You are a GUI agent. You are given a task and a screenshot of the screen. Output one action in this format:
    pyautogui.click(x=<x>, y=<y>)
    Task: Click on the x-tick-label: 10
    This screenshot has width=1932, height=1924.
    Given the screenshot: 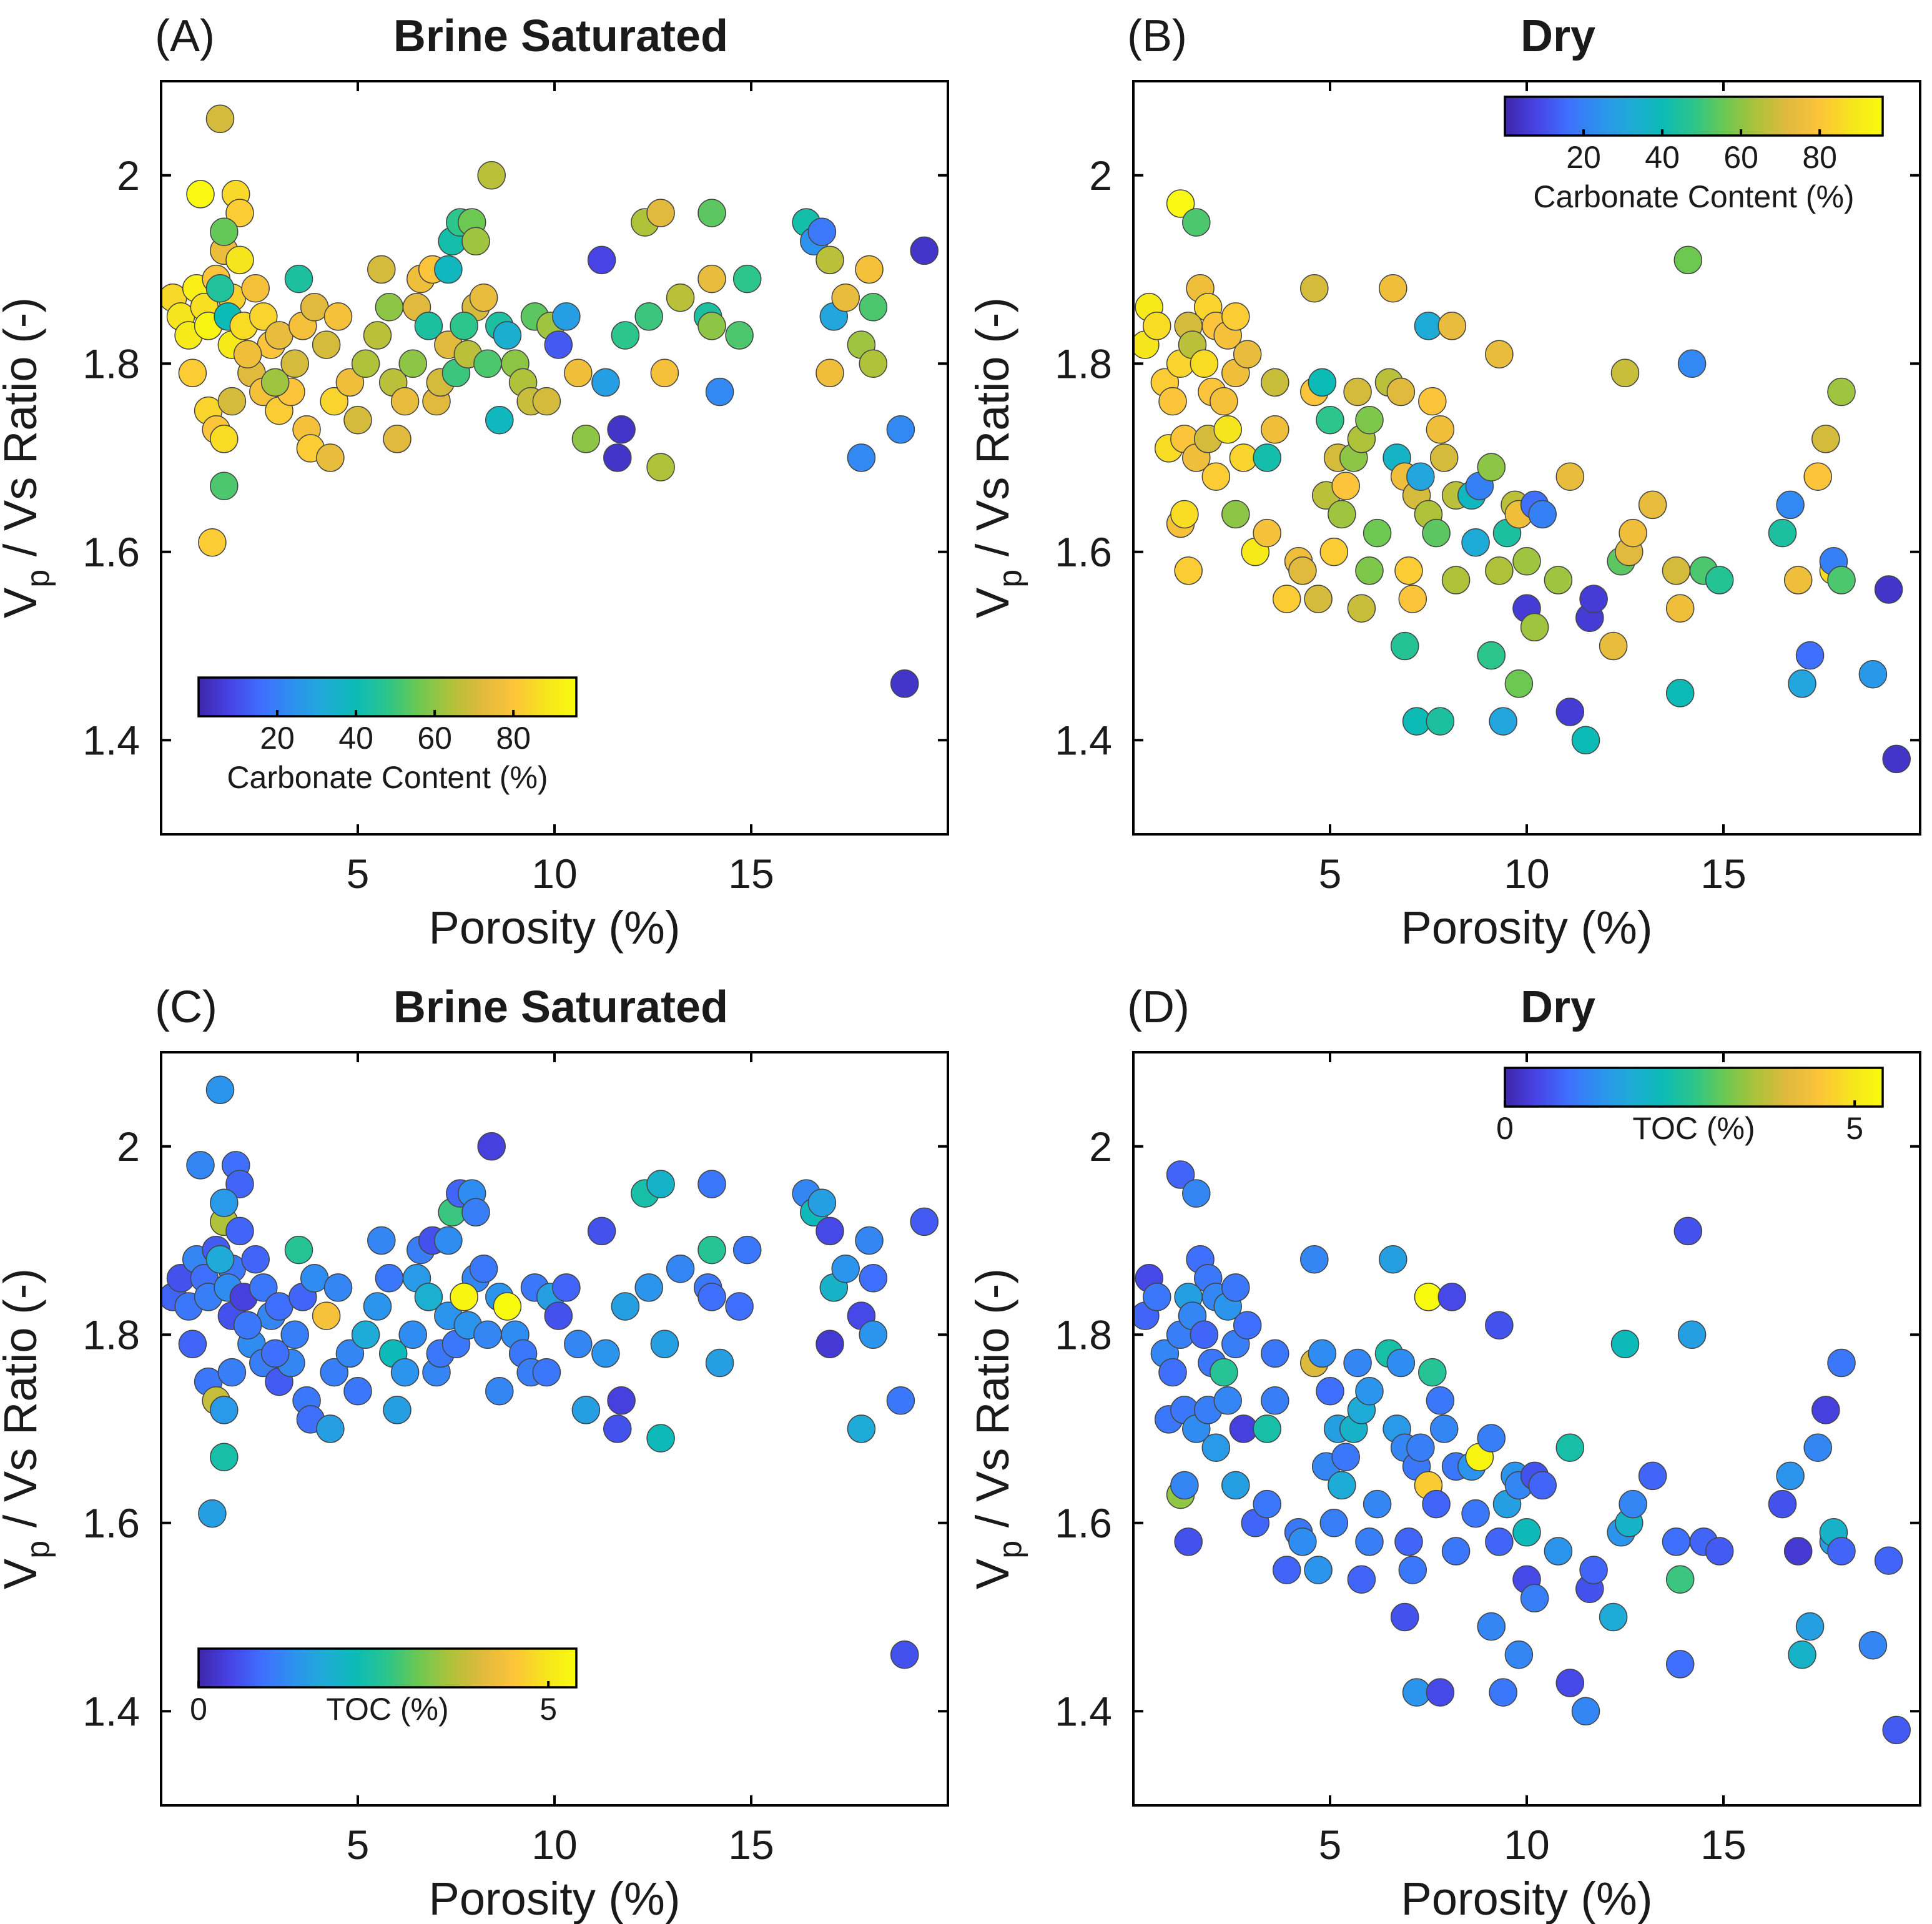 What is the action you would take?
    pyautogui.click(x=1526, y=1845)
    